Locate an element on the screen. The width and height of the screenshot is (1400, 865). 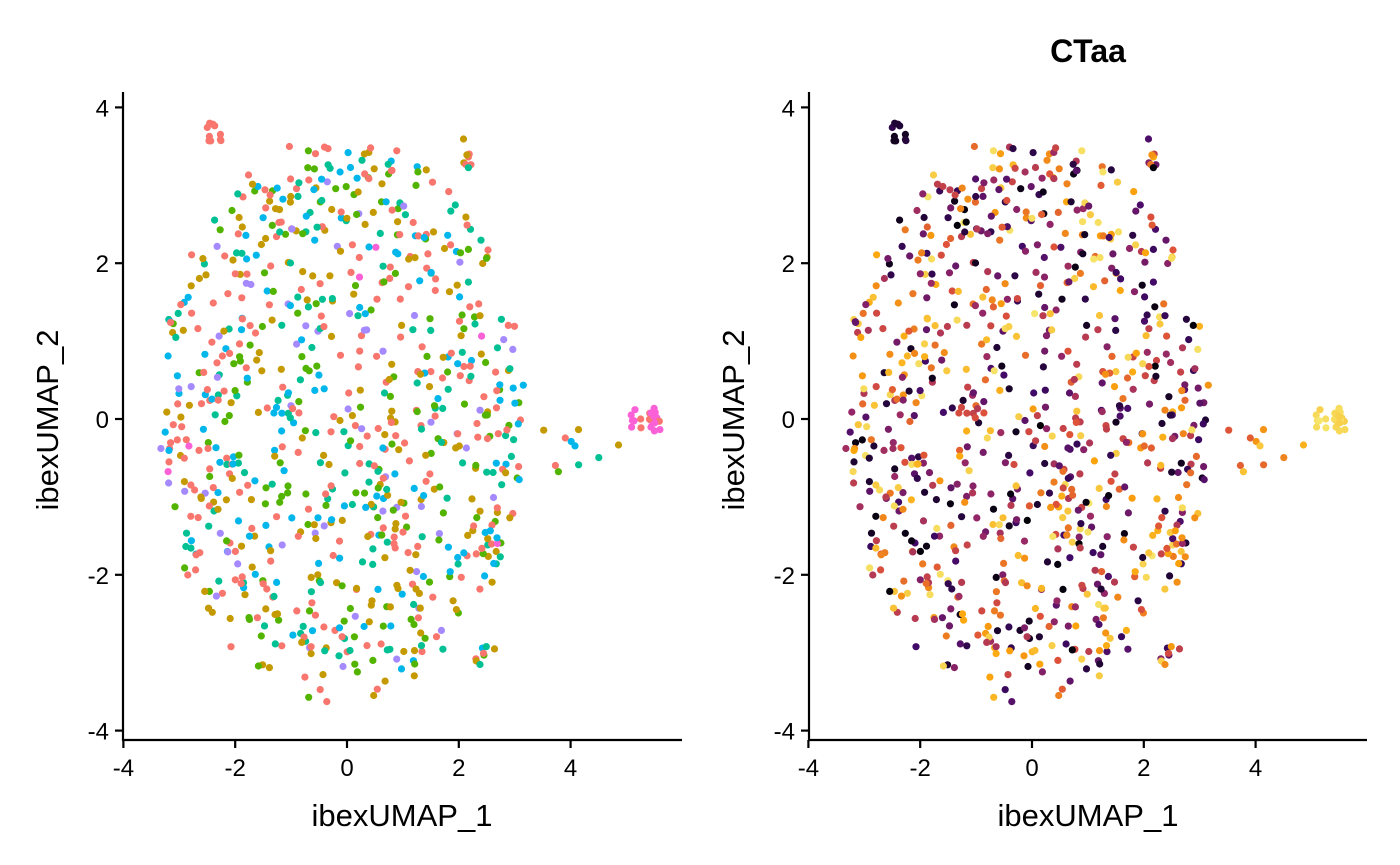
x-tick-label: -2 is located at coordinates (920, 768).